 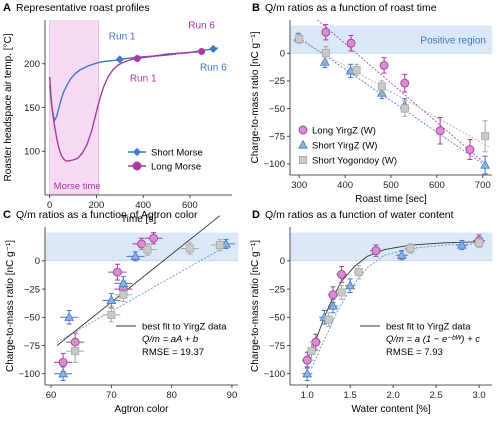 What do you see at coordinates (32, 64) in the screenshot?
I see `y-tick-label-A-2: 200` at bounding box center [32, 64].